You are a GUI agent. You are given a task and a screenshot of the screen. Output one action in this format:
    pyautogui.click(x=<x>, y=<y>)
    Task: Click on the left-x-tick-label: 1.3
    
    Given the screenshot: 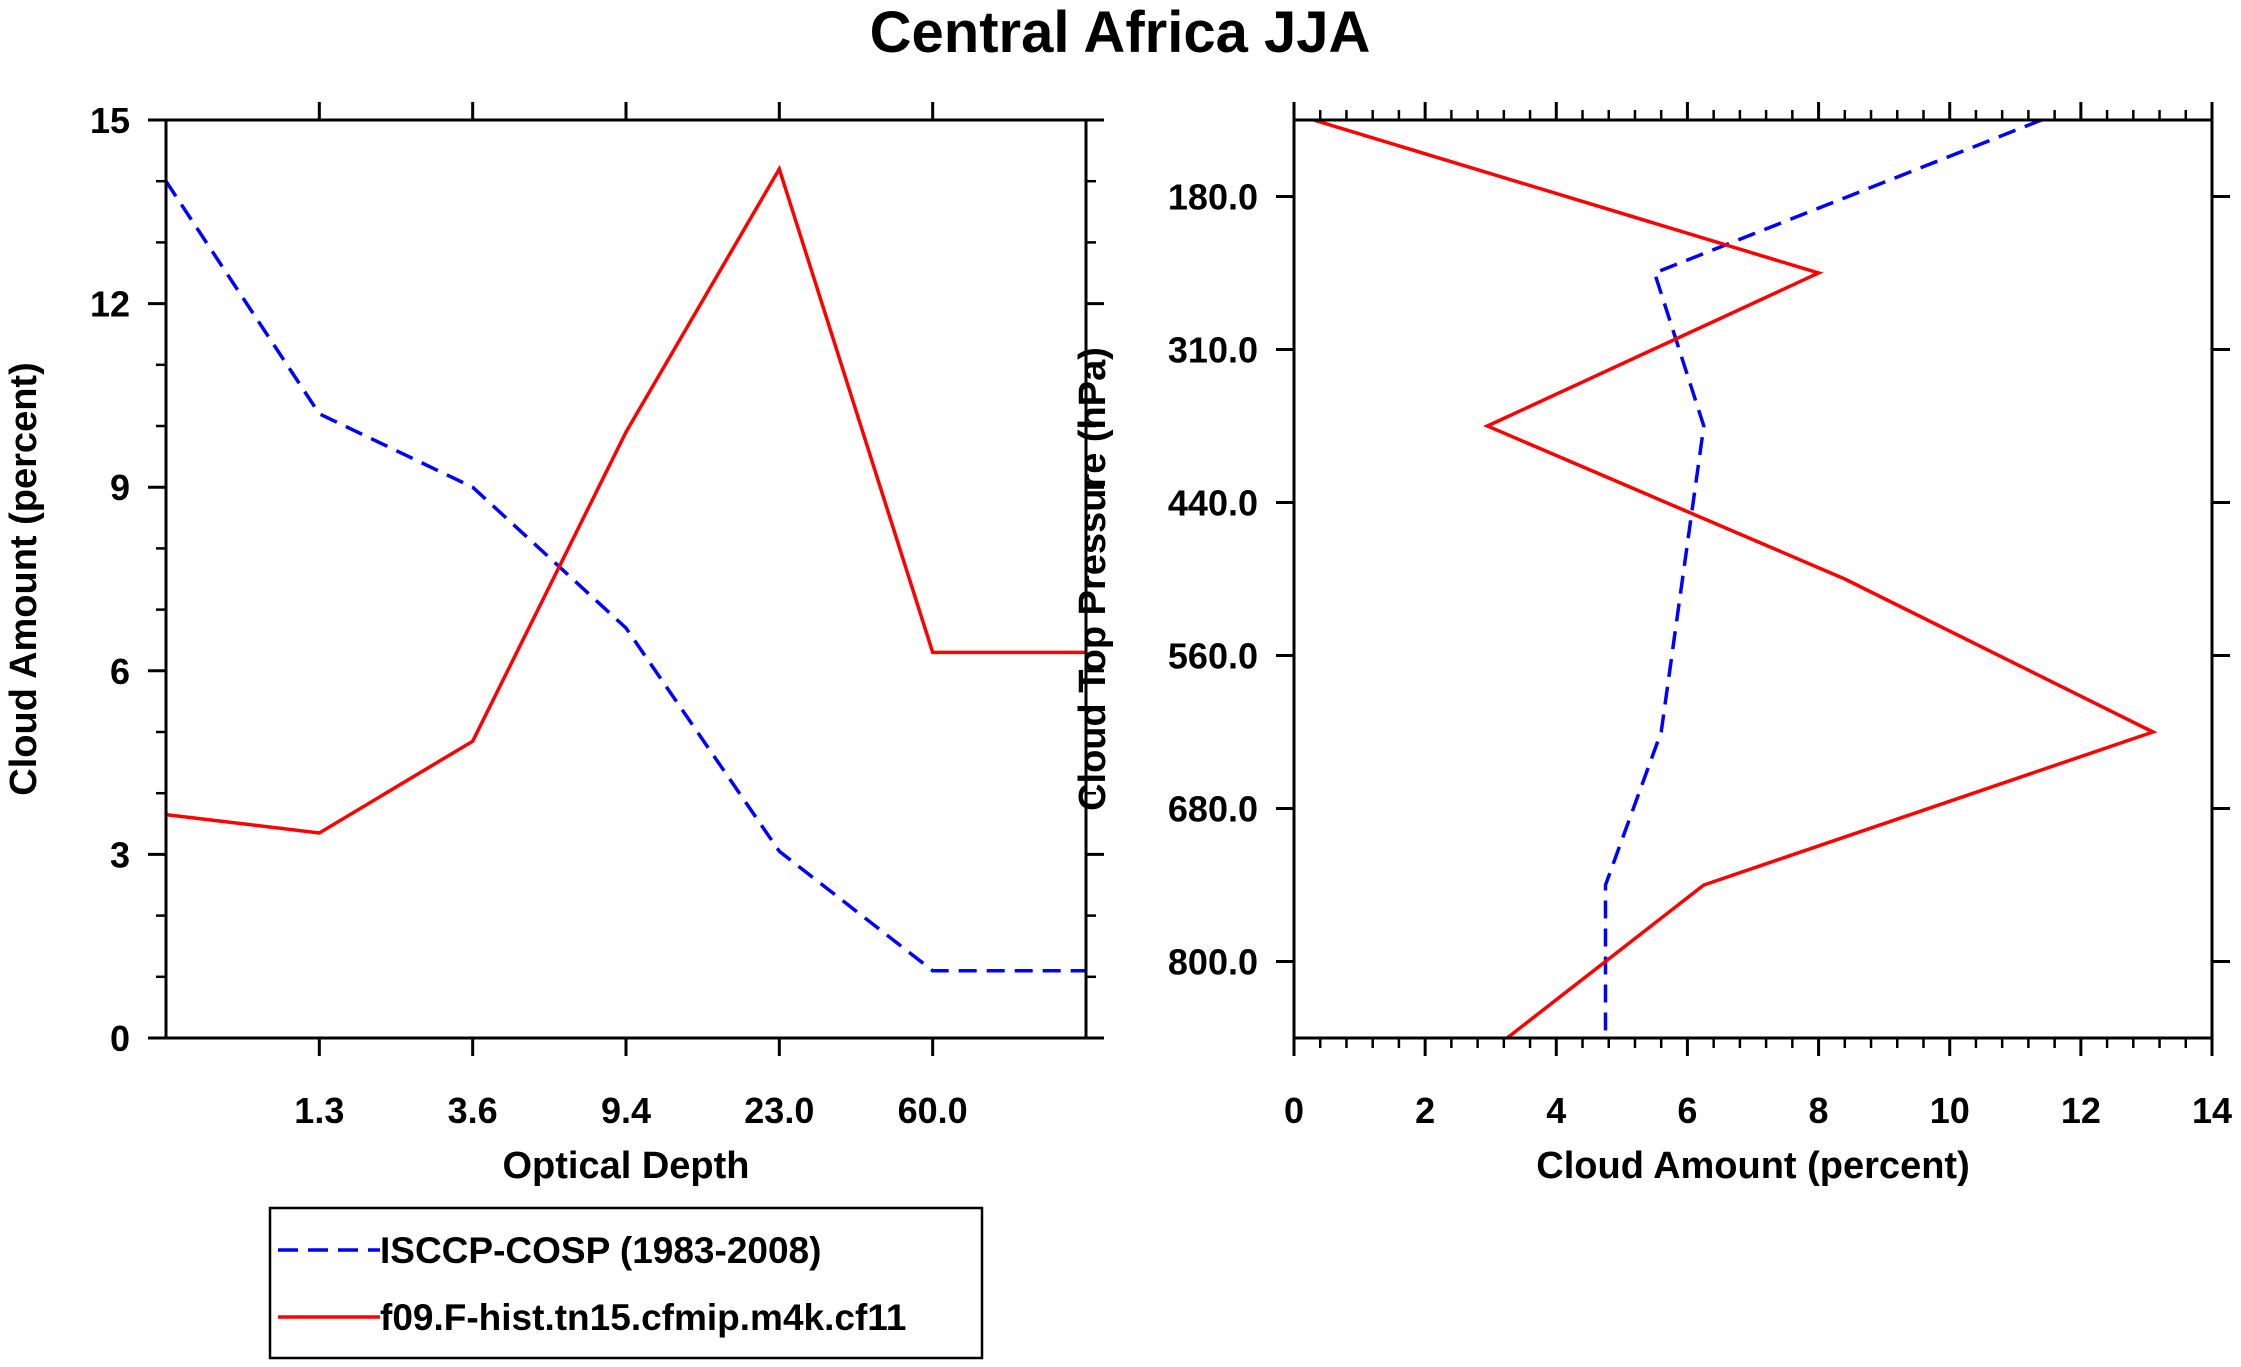 What is the action you would take?
    pyautogui.click(x=319, y=1110)
    